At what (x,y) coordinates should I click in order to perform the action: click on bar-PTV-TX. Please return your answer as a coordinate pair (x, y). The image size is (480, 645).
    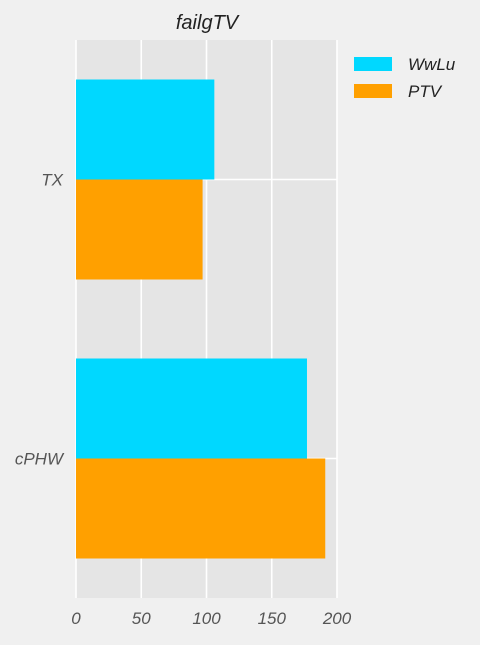
    Looking at the image, I should click on (139, 229).